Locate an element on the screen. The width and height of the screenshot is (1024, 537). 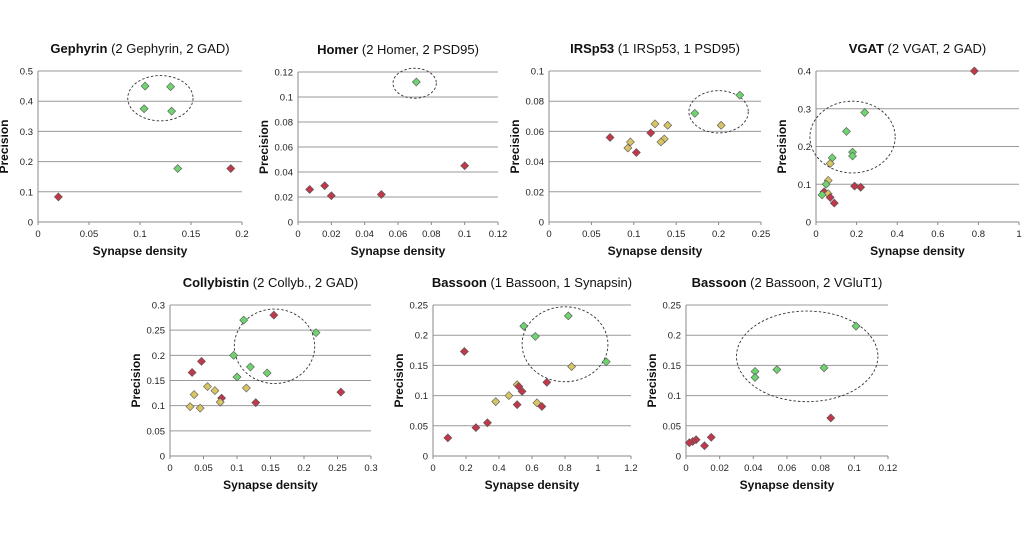
y-tick-label: 0.12 is located at coordinates (284, 73).